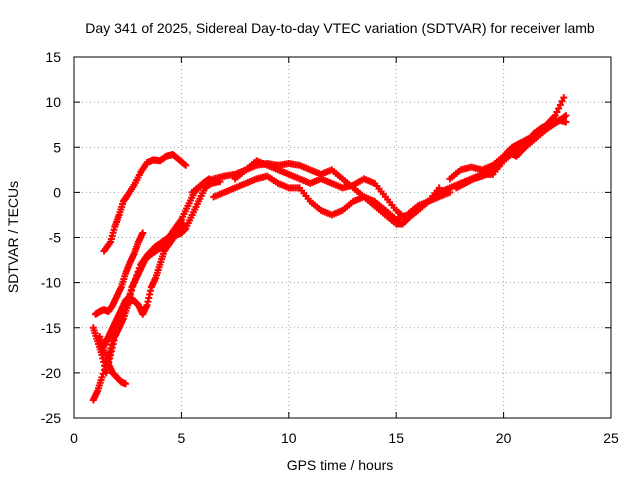 This screenshot has height=480, width=640. Describe the element at coordinates (504, 438) in the screenshot. I see `x-tick-label: 20` at that location.